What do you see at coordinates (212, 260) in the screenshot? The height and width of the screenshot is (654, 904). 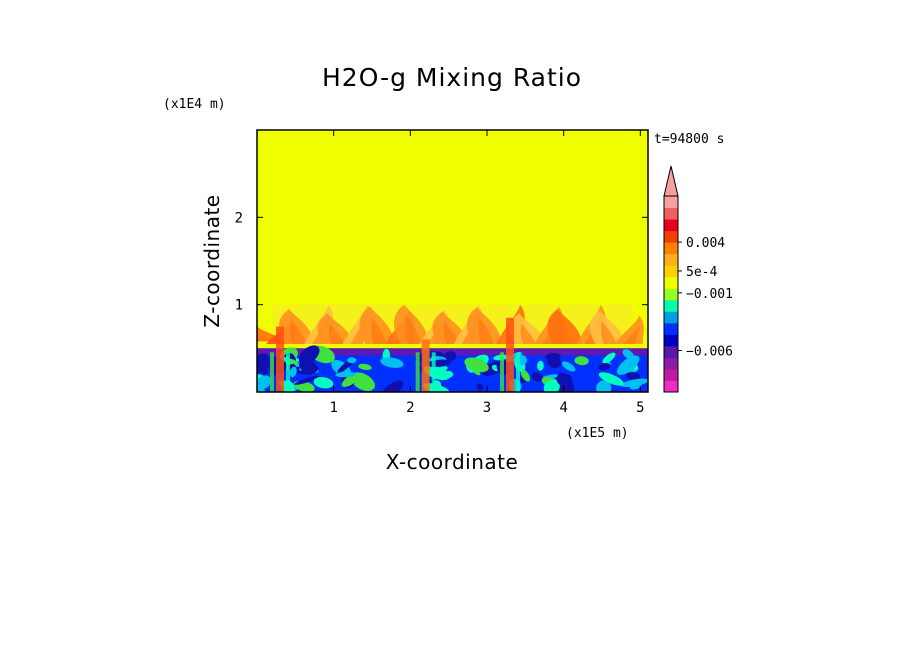 I see `y-axis-label: Z-coordinate` at bounding box center [212, 260].